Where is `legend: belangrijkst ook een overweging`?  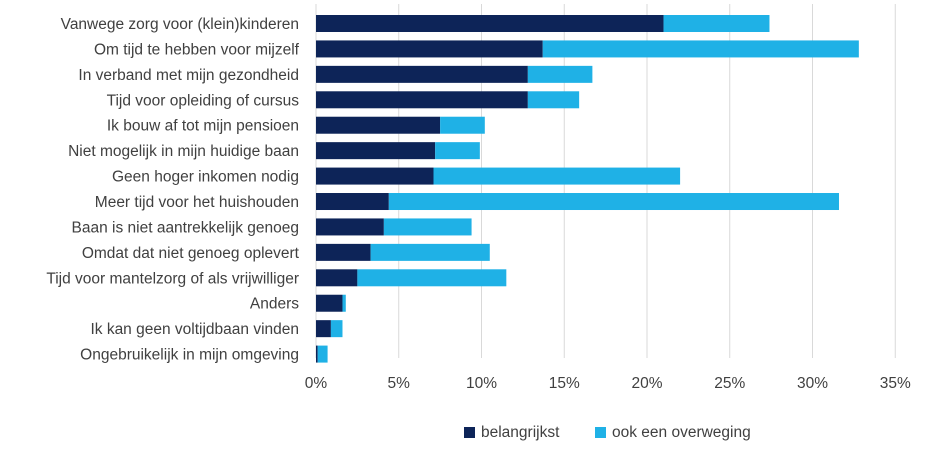 legend: belangrijkst ook een overweging is located at coordinates (607, 432).